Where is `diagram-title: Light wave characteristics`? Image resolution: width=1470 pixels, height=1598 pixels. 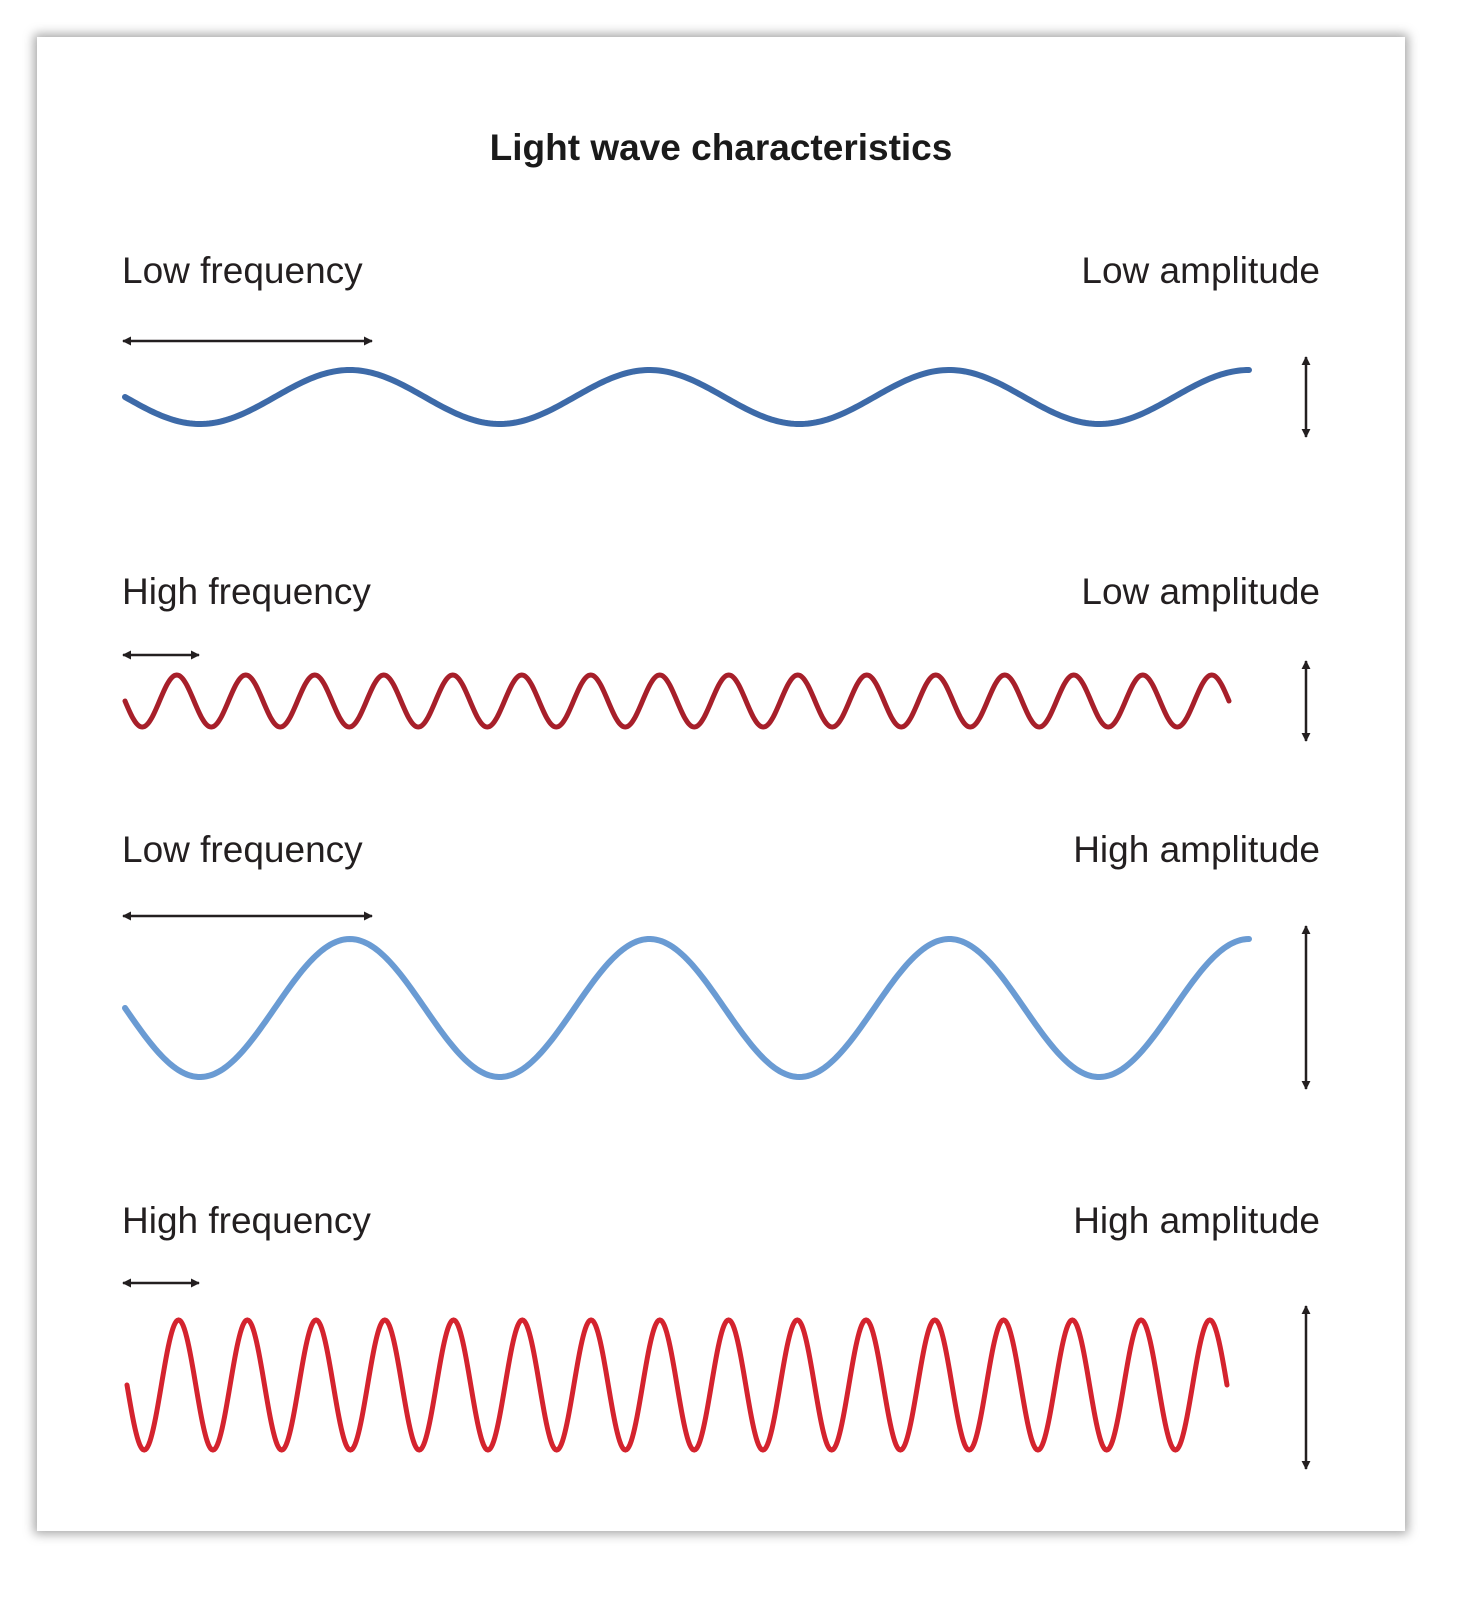
diagram-title: Light wave characteristics is located at coordinates (721, 147).